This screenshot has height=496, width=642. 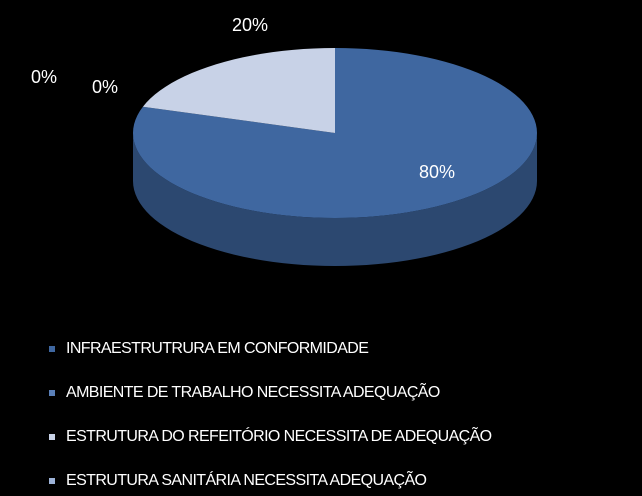 What do you see at coordinates (246, 479) in the screenshot?
I see `legend-label: ESTRUTURA SANITÁRIA NECESSITA ADEQUAÇÃO` at bounding box center [246, 479].